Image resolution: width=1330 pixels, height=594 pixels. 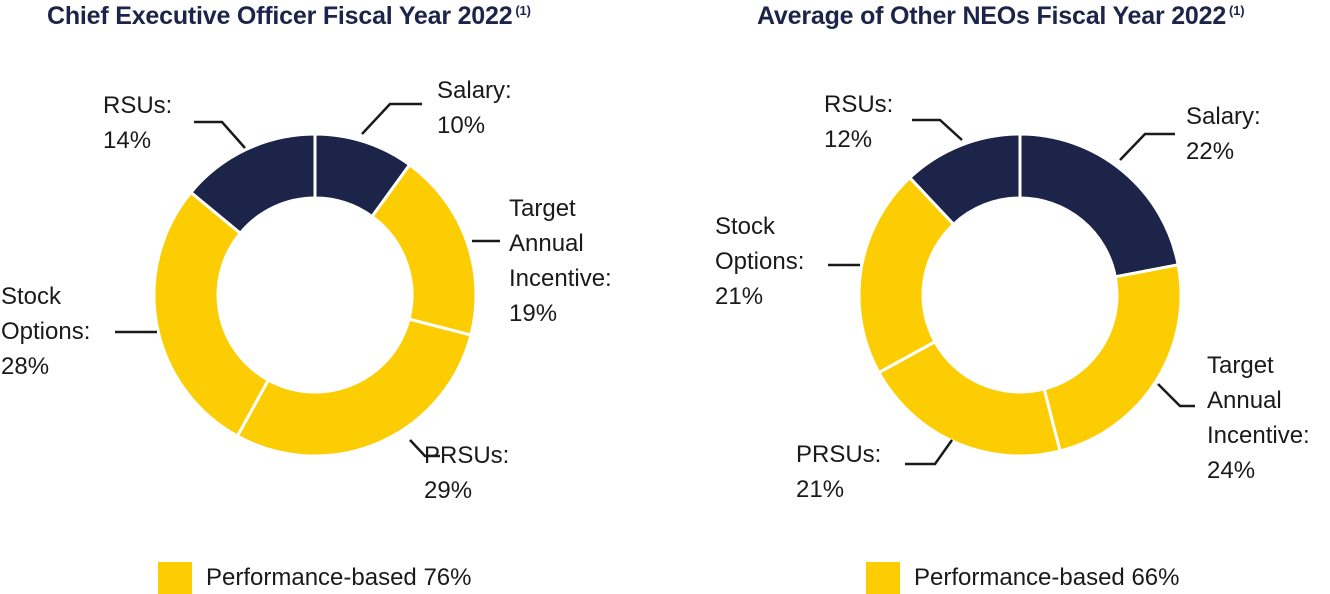 What do you see at coordinates (560, 261) in the screenshot?
I see `slice-label-ceo-target-annual-incentive: Target Annual Incentive: 19%` at bounding box center [560, 261].